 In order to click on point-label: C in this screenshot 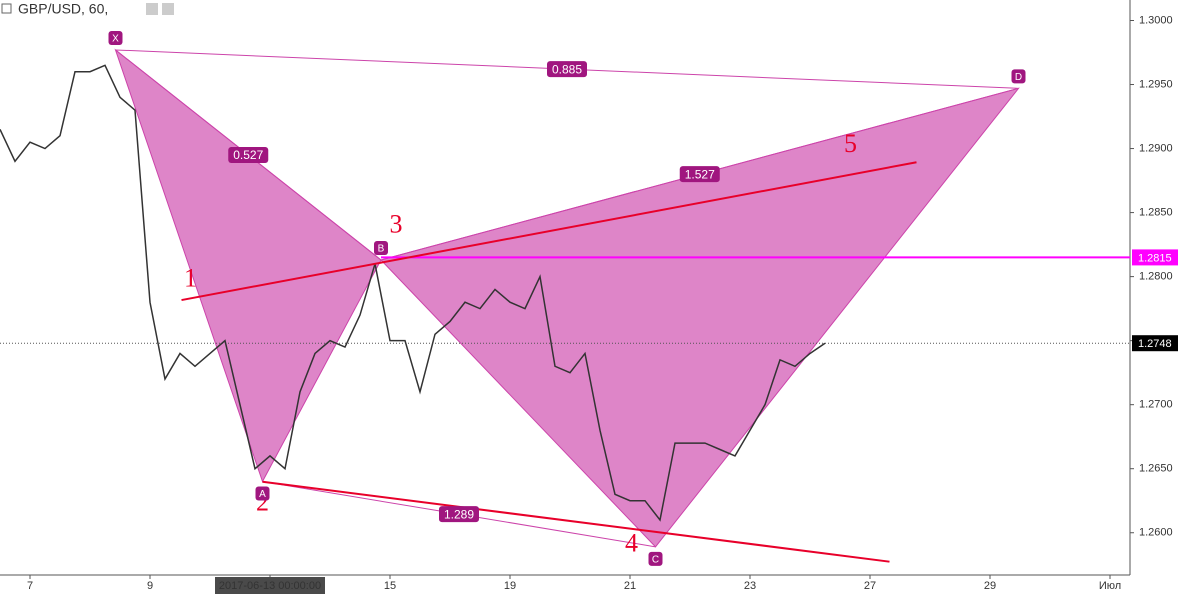, I will do `click(655, 559)`.